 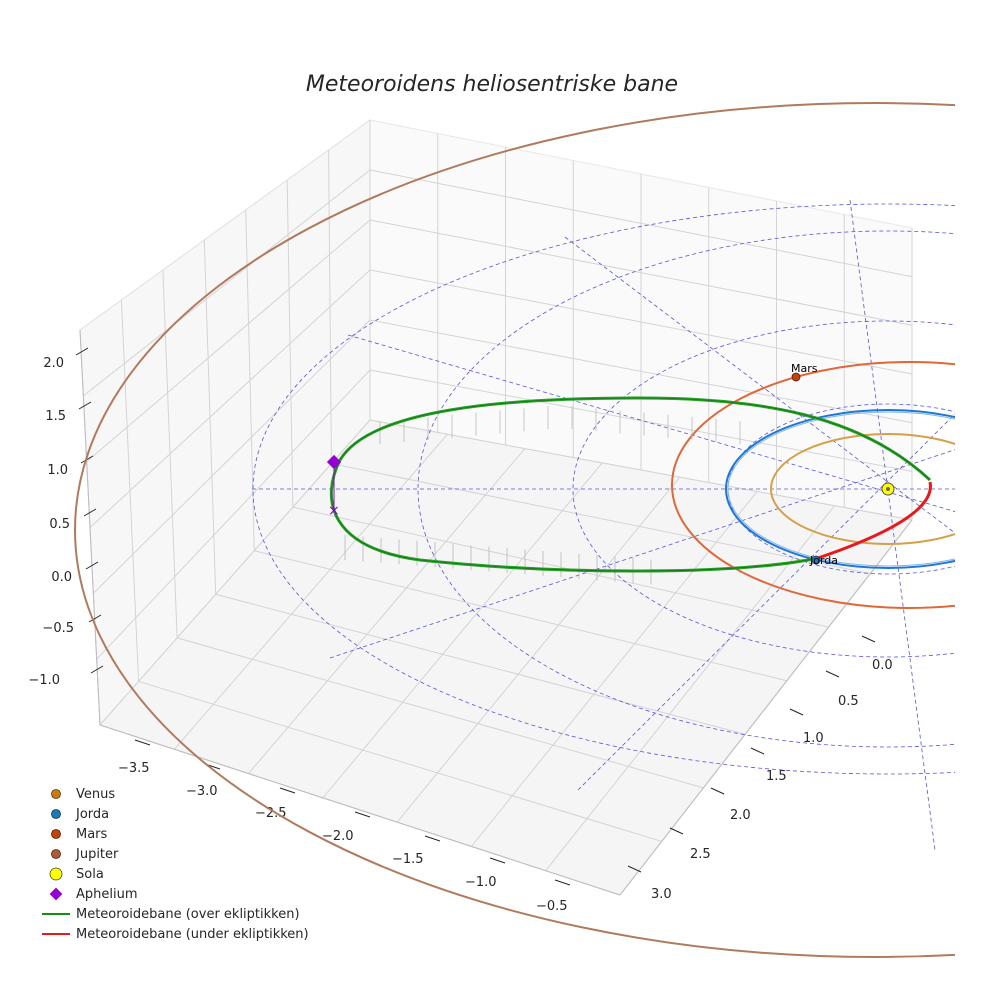 I want to click on x-axis: −3.5 −3.0 −2.5 −2.0 −1.5 −1.0 −0.5, so click(x=344, y=826).